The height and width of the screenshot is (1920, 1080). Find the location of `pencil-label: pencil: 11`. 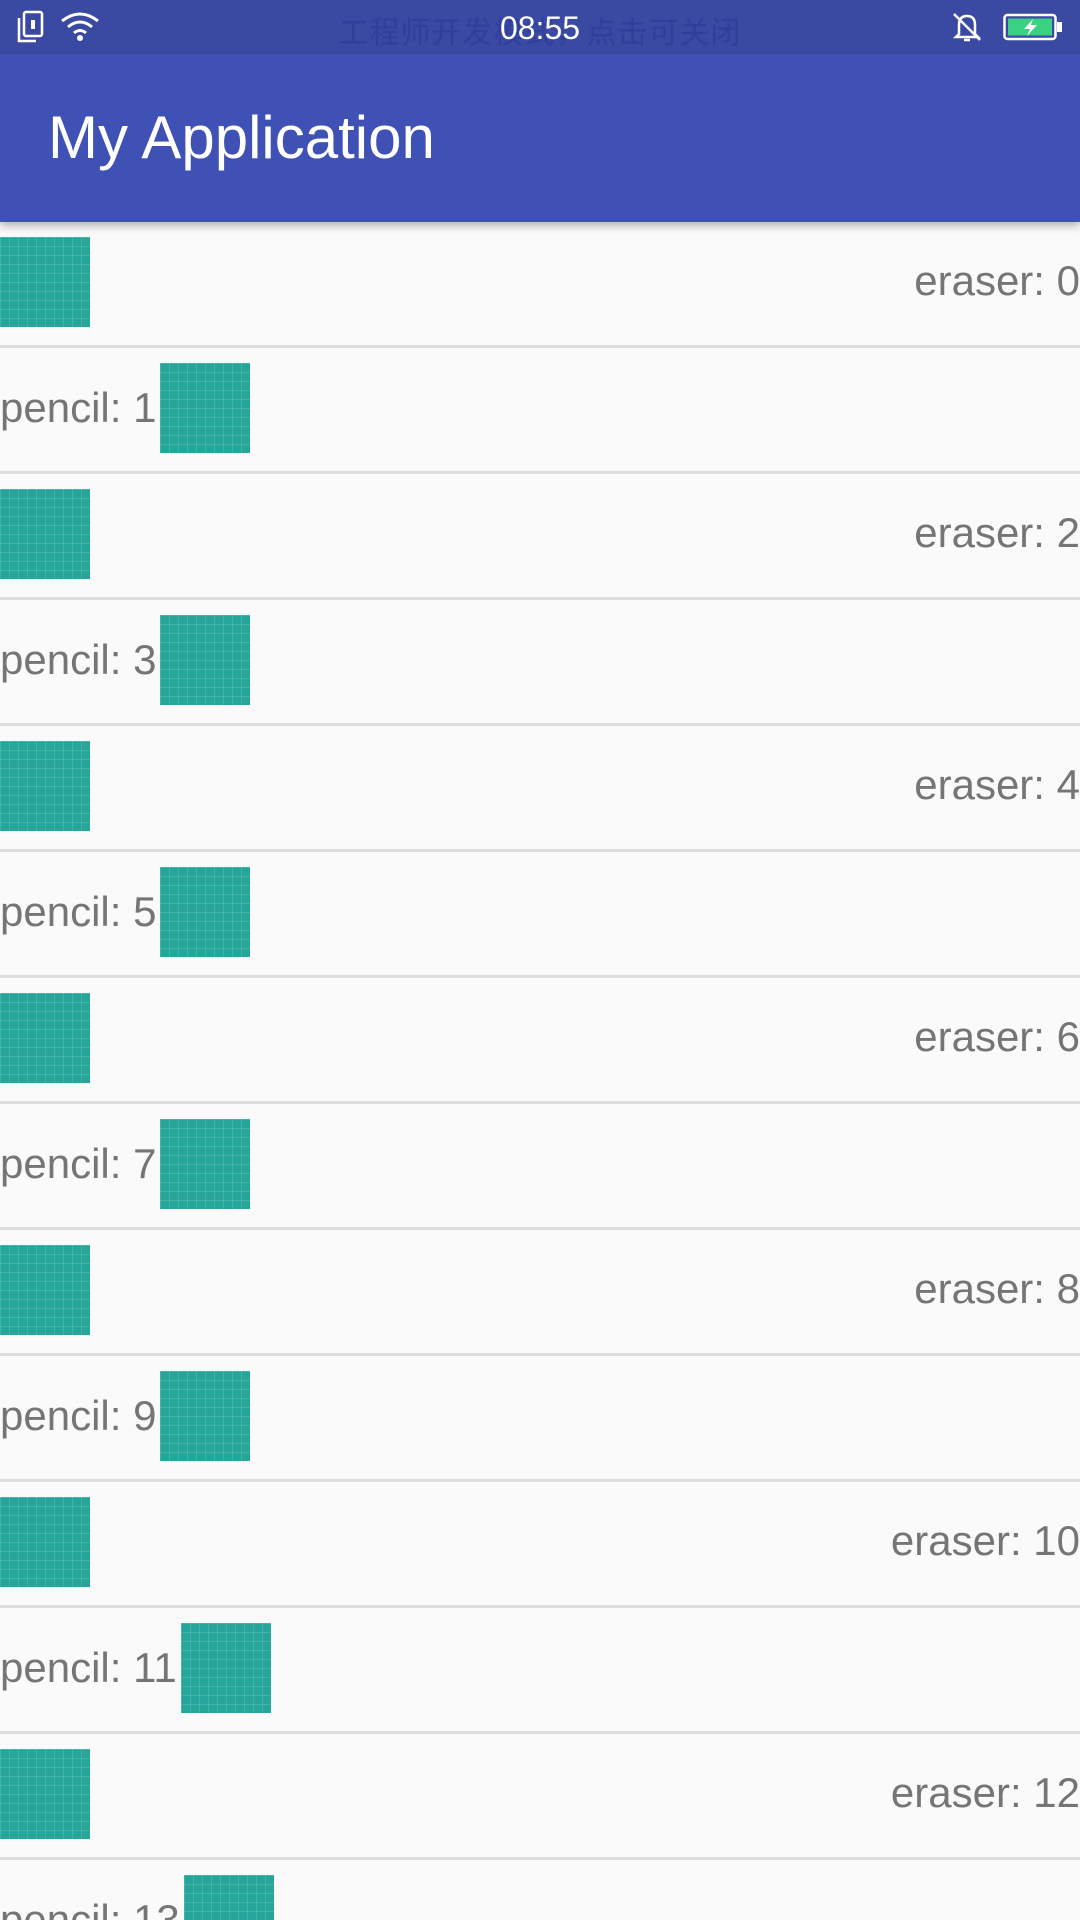

pencil-label: pencil: 11 is located at coordinates (88, 1667).